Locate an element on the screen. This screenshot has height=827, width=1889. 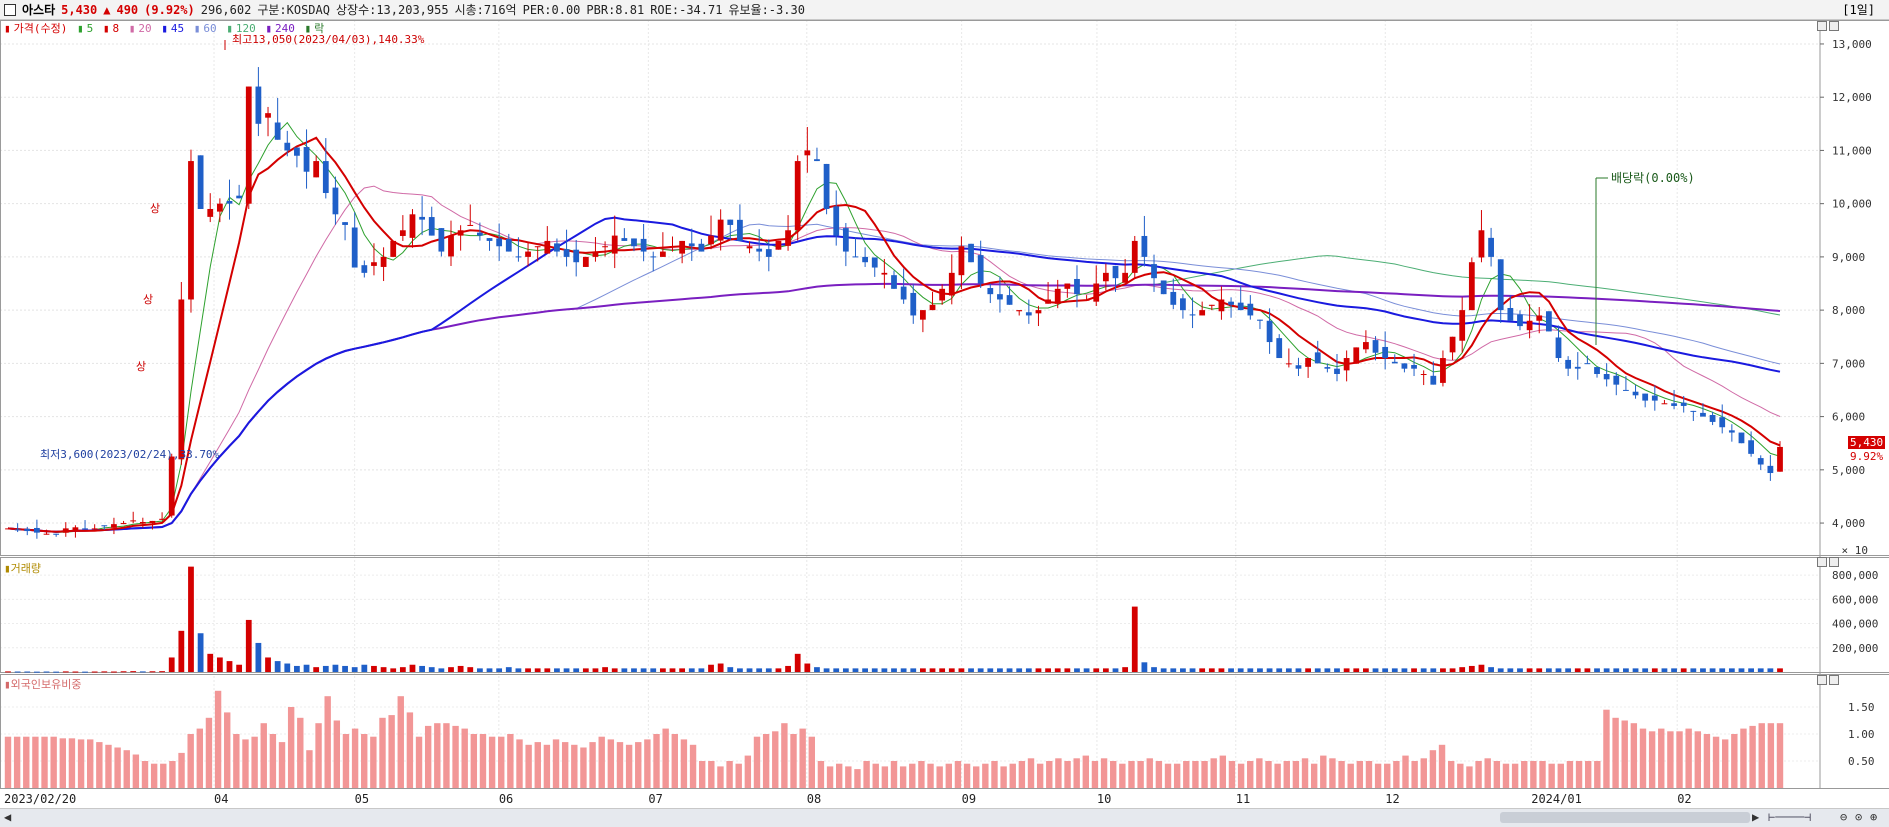
market-type: 구분:KOSDAQ is located at coordinates (293, 9).